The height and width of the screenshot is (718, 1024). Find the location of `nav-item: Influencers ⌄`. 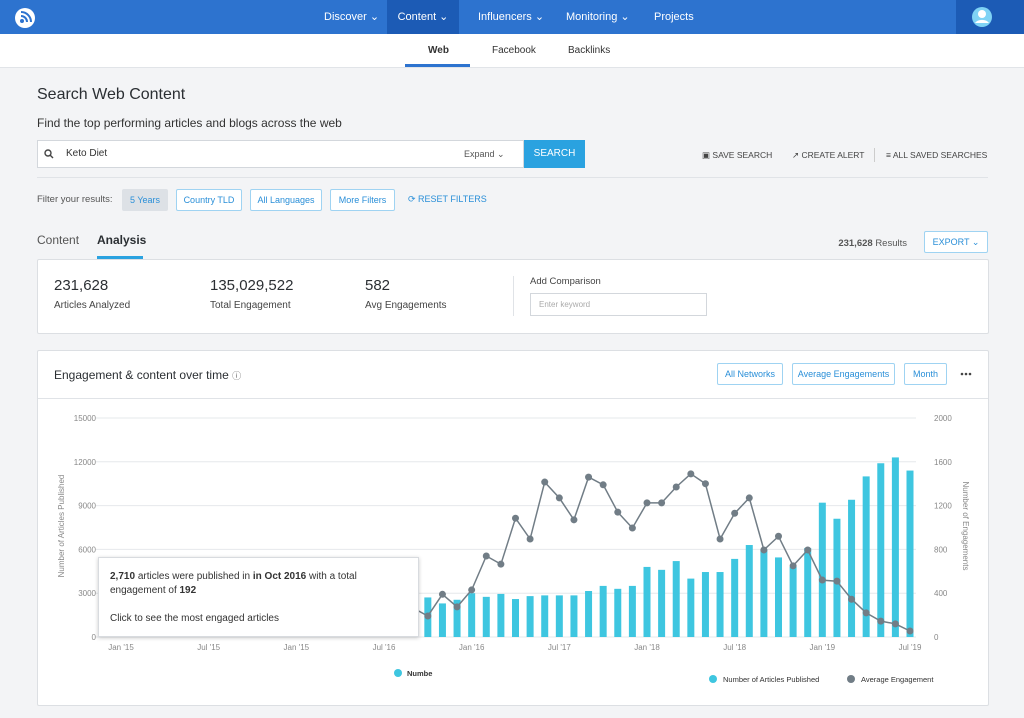

nav-item: Influencers ⌄ is located at coordinates (511, 17).